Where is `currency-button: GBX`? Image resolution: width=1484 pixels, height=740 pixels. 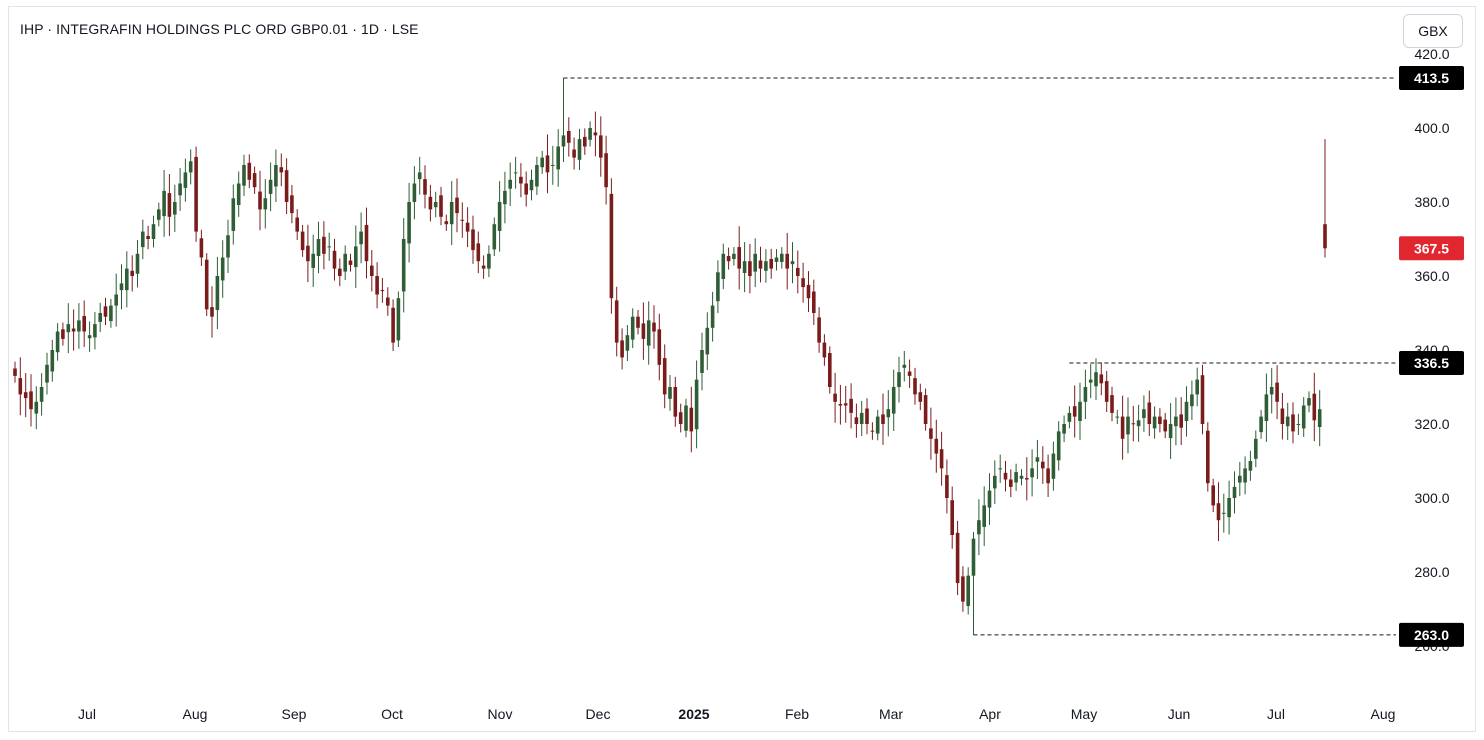
currency-button: GBX is located at coordinates (1433, 31).